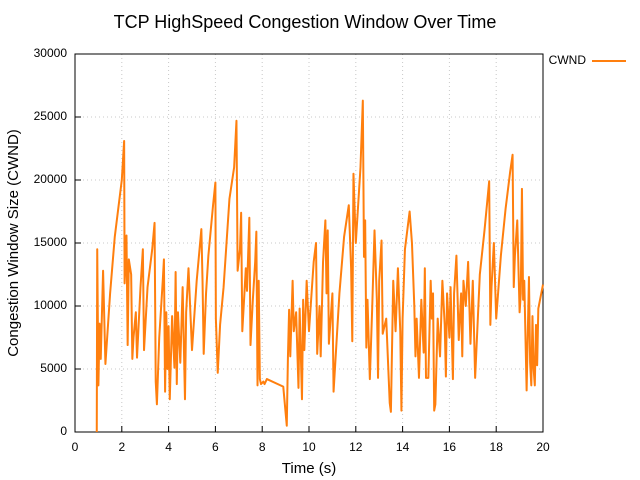  Describe the element at coordinates (215, 447) in the screenshot. I see `x-tick-label: 6` at that location.